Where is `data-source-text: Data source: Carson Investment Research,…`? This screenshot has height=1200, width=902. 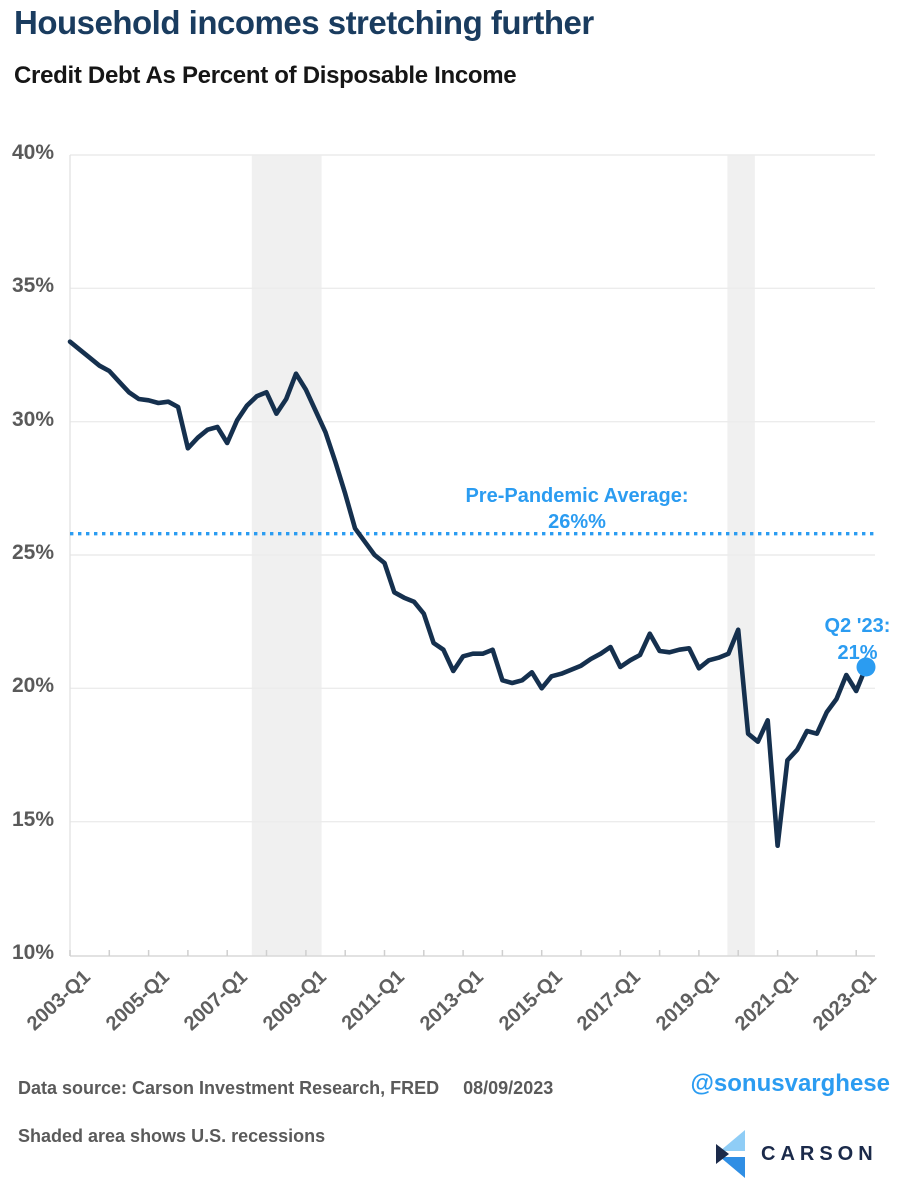
data-source-text: Data source: Carson Investment Research,… is located at coordinates (229, 1088).